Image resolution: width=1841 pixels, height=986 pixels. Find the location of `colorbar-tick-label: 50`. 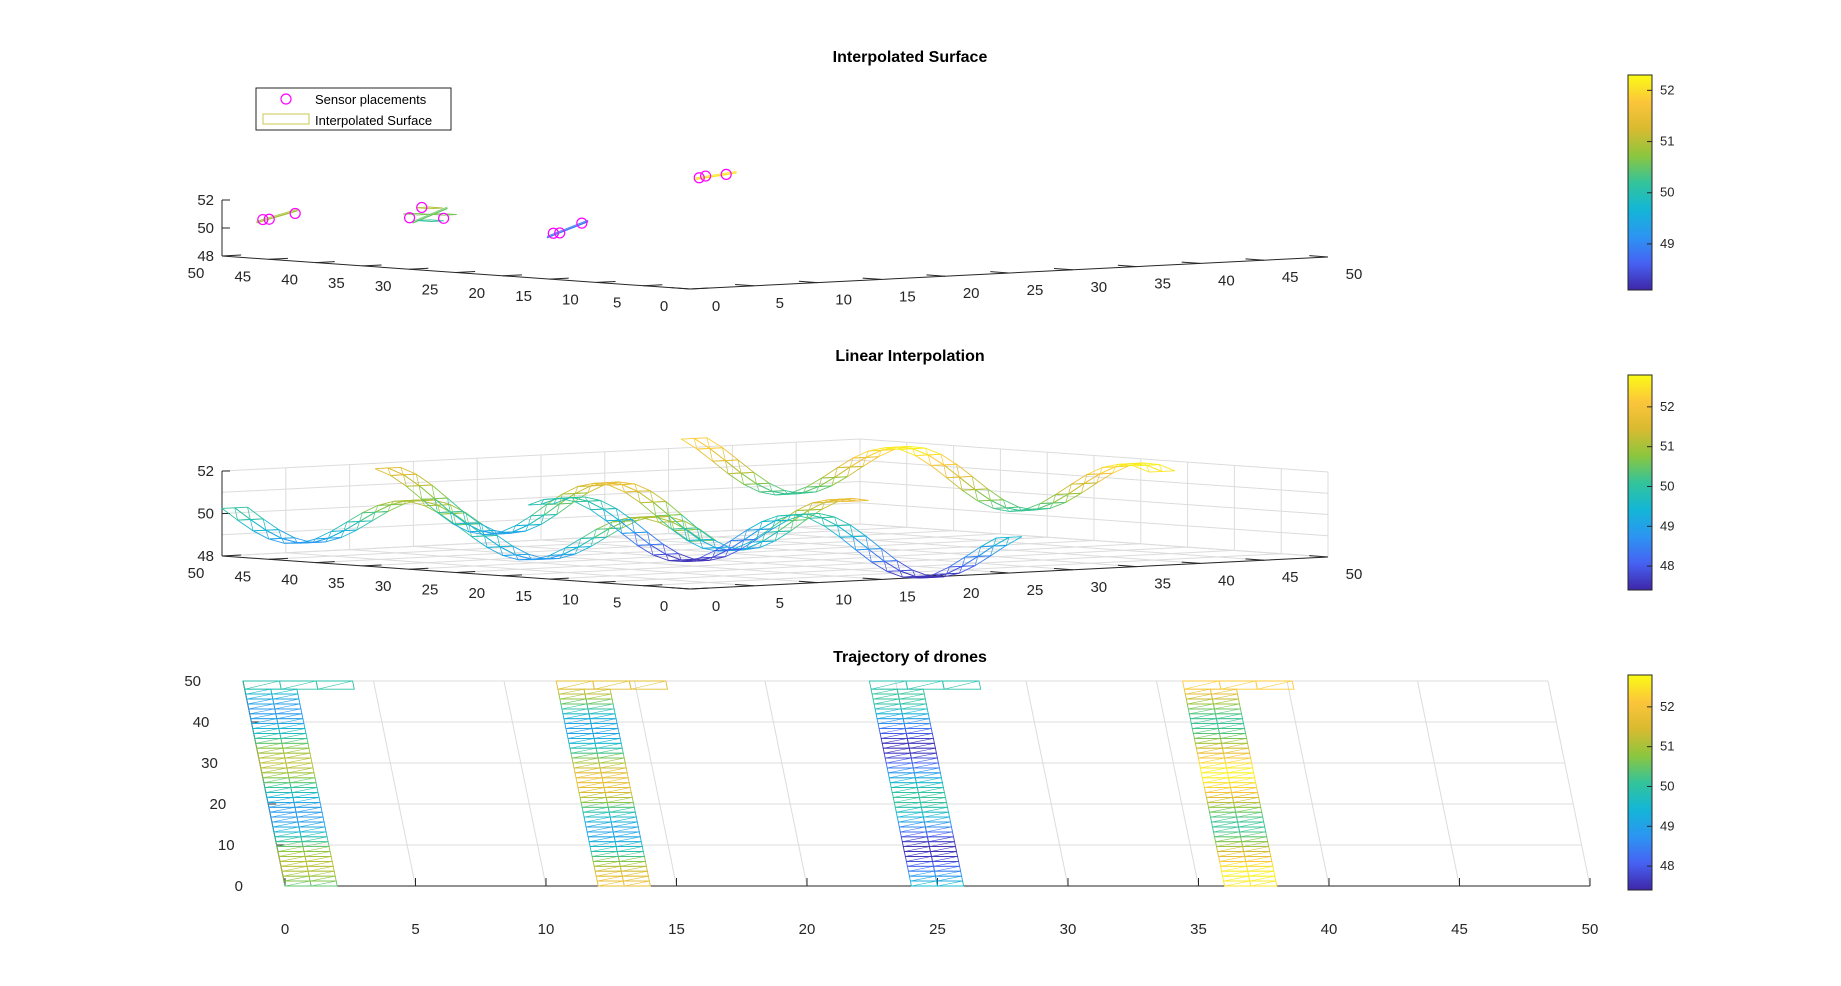

colorbar-tick-label: 50 is located at coordinates (1667, 192).